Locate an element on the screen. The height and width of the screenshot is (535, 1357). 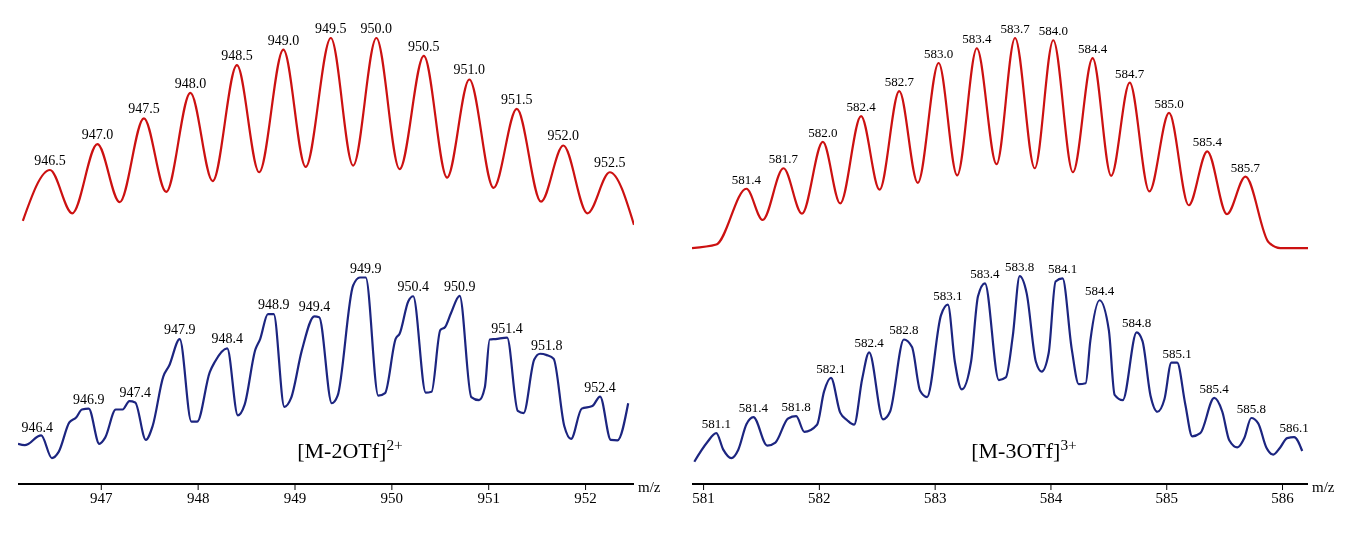
annotation: 583.1 is located at coordinates (948, 295).